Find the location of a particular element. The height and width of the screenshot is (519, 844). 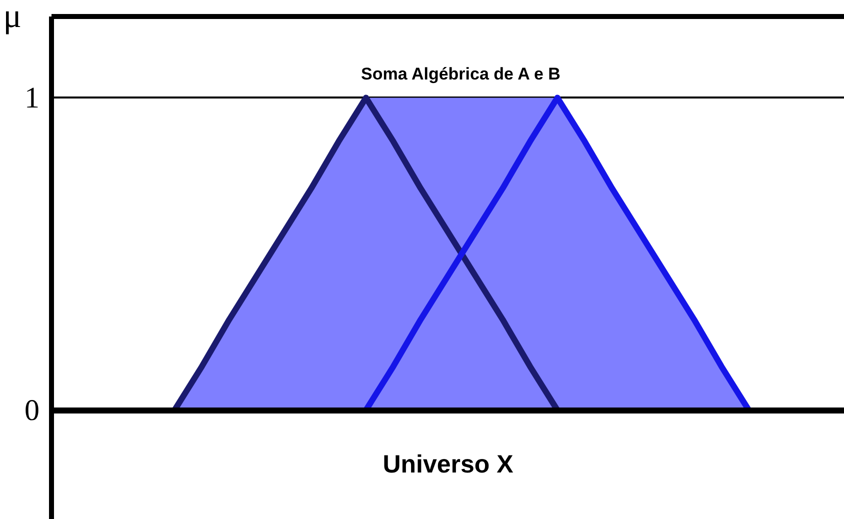

y-tick-label: 1 is located at coordinates (32, 98).